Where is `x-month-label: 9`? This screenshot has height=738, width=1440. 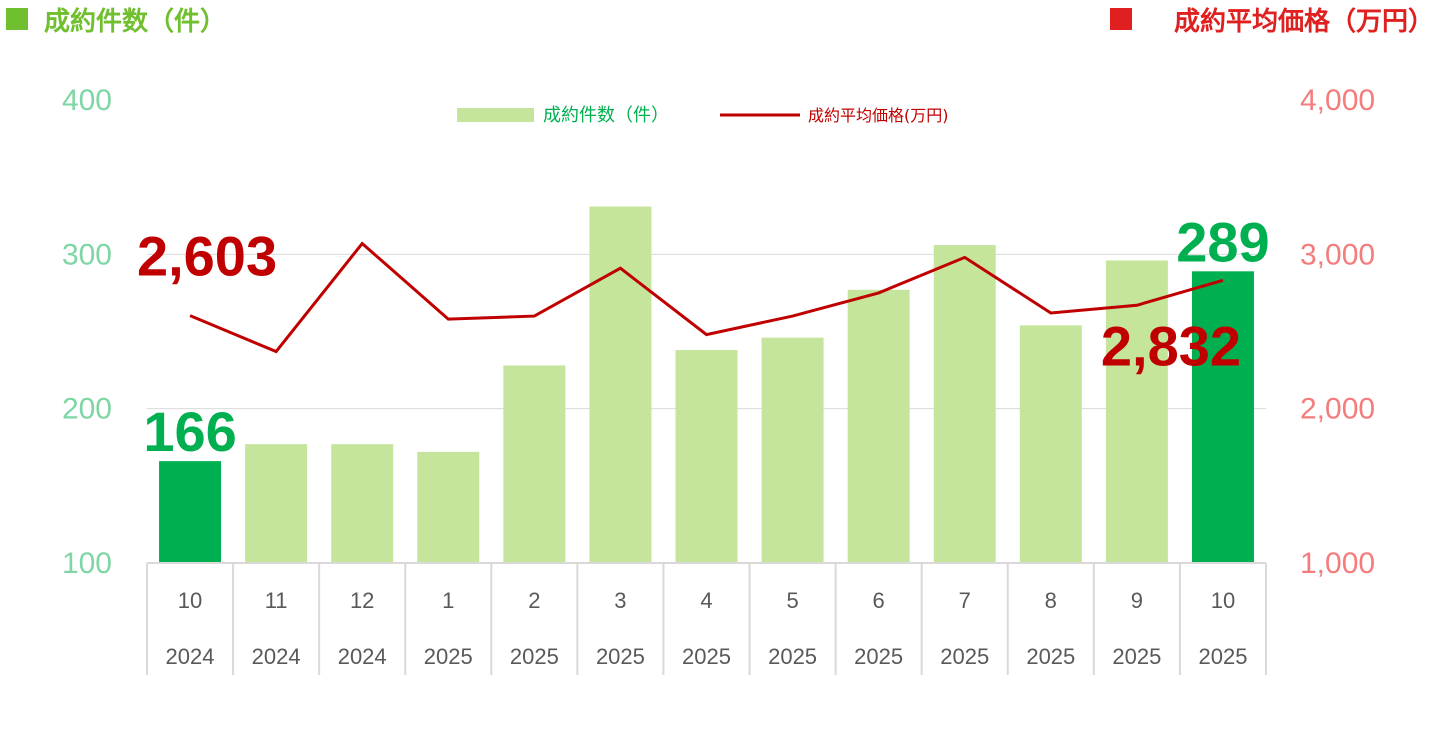
x-month-label: 9 is located at coordinates (1137, 600).